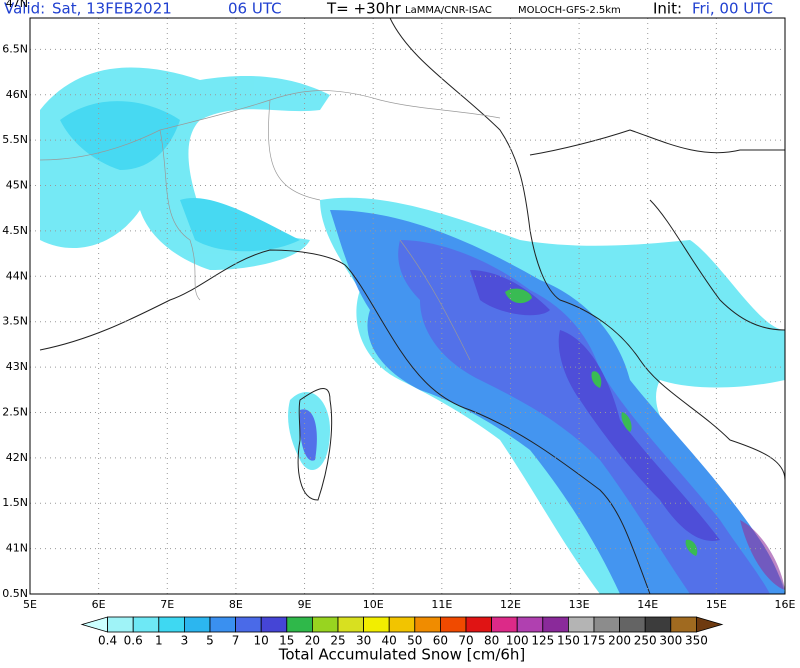 The width and height of the screenshot is (800, 668). I want to click on colorbar-label: 175, so click(594, 641).